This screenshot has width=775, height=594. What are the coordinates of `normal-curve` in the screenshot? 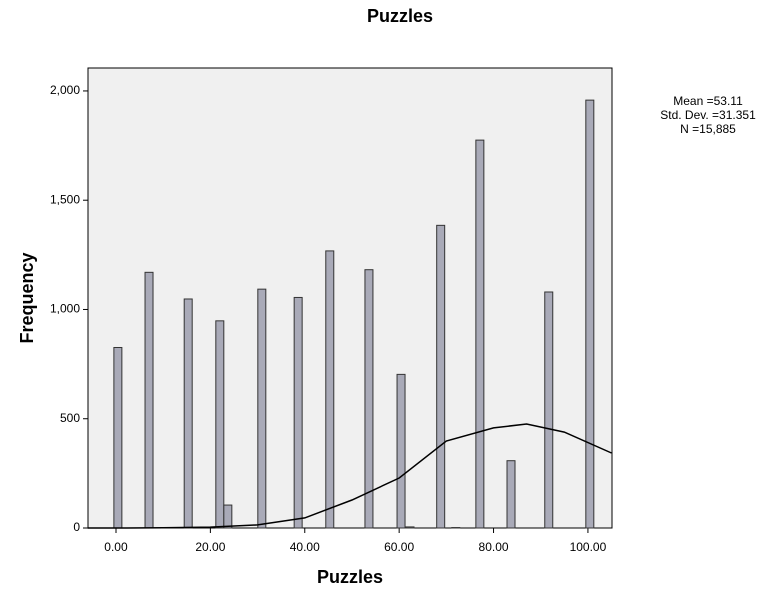 It's located at (349, 476).